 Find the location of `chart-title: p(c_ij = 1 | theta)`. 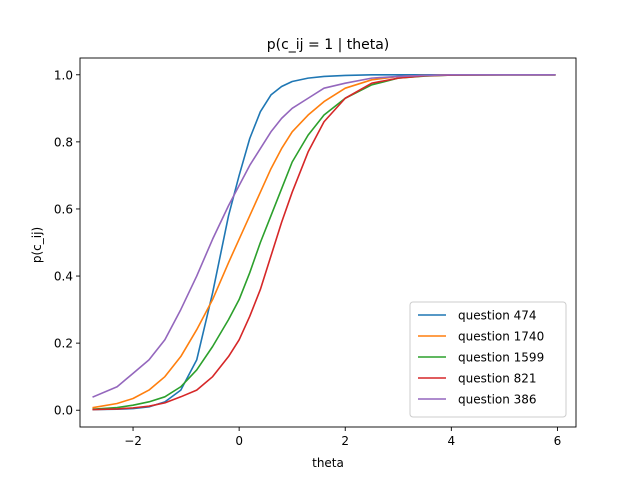

chart-title: p(c_ij = 1 | theta) is located at coordinates (328, 45).